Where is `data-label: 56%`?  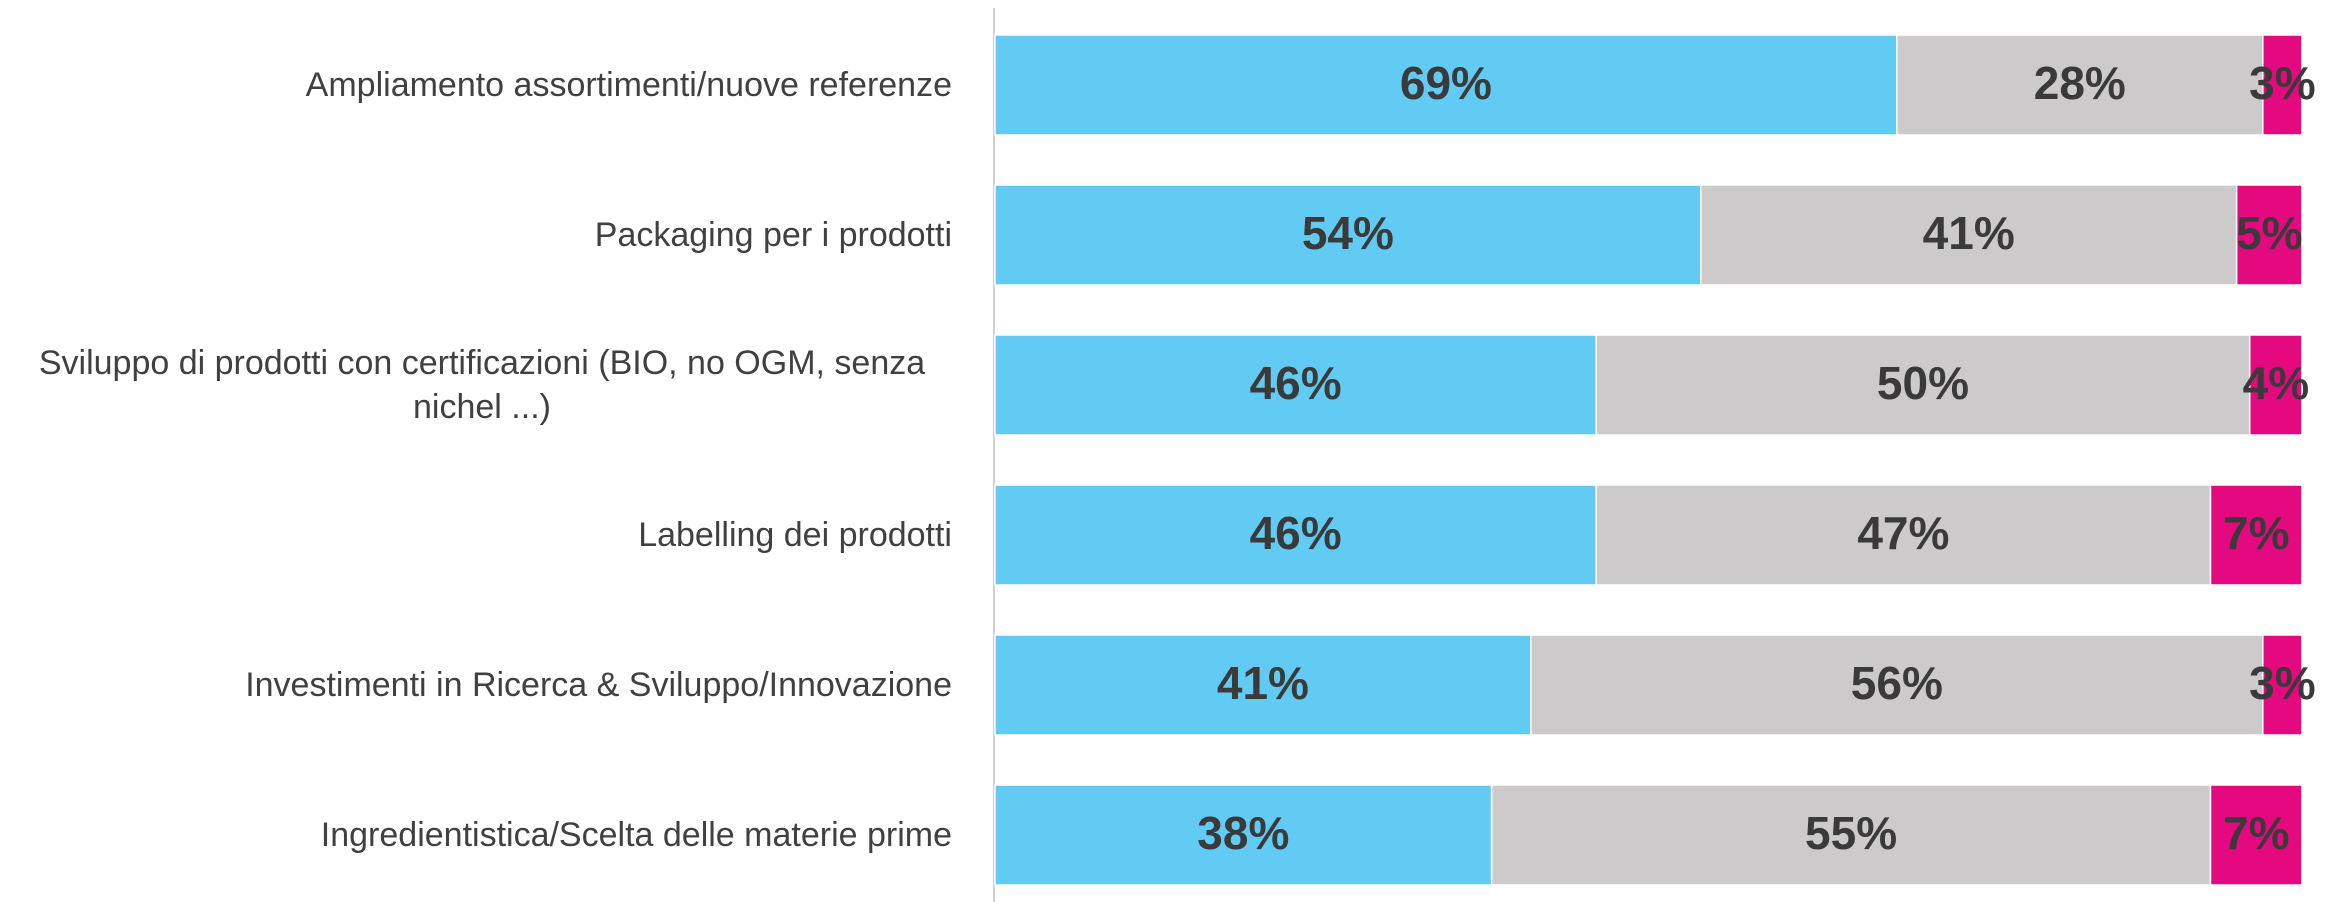
data-label: 56% is located at coordinates (1897, 683).